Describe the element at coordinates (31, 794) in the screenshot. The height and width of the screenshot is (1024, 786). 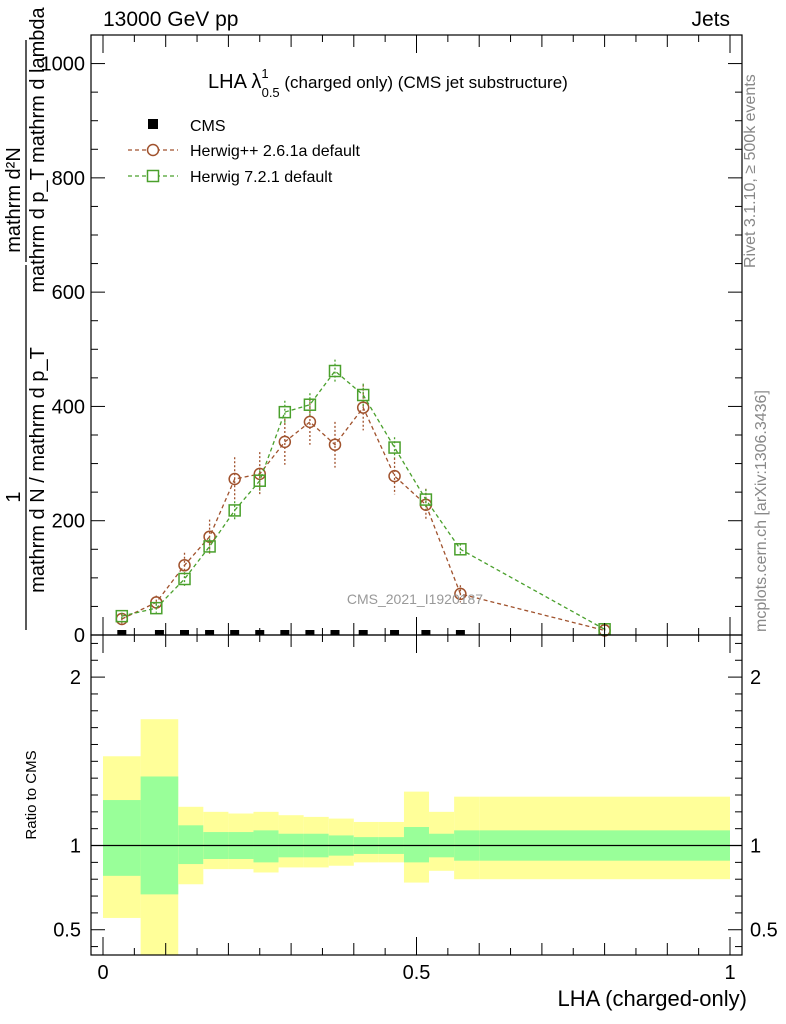
I see `ratio-y-axis-label: Ratio to CMS` at that location.